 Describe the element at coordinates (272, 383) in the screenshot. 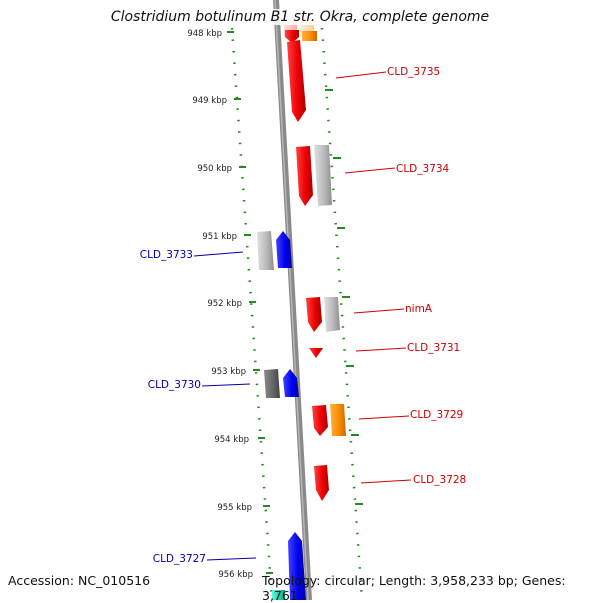

I see `gene-cld-3730-dark` at that location.